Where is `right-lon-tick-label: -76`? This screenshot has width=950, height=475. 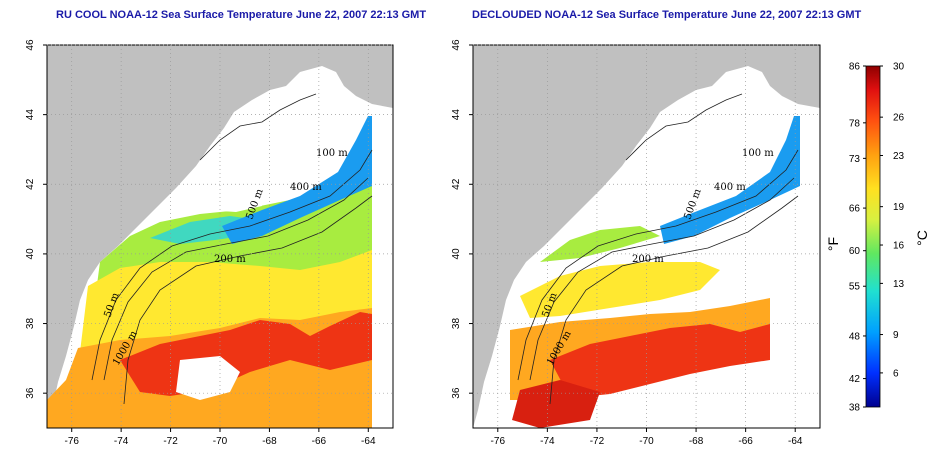
right-lon-tick-label: -76 is located at coordinates (498, 441).